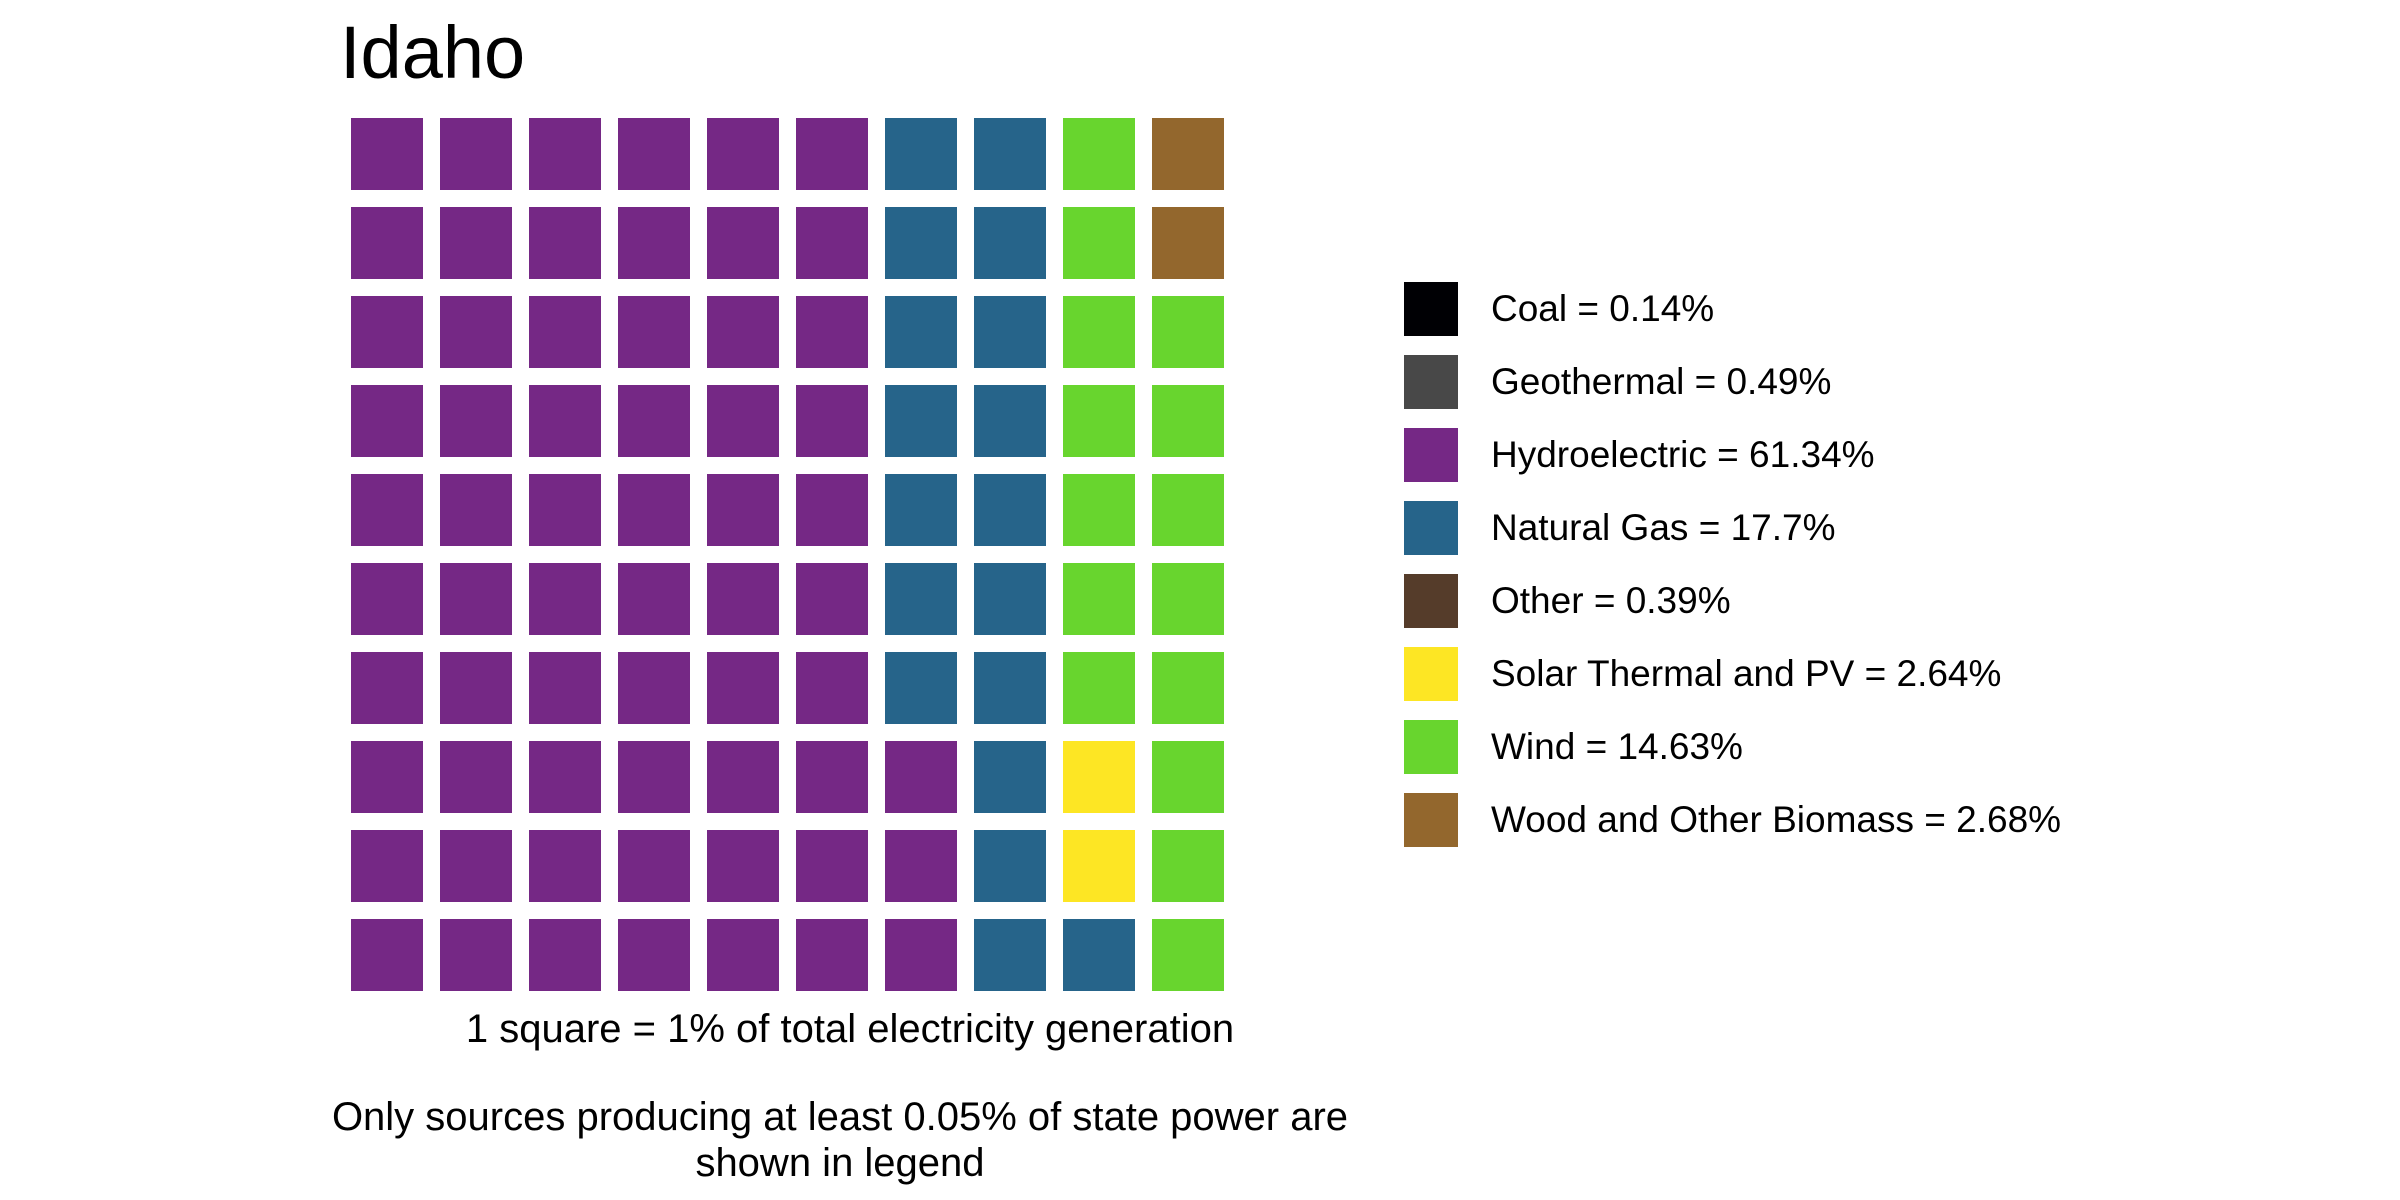 The width and height of the screenshot is (2400, 1200). Describe the element at coordinates (1663, 527) in the screenshot. I see `legend-label: Natural Gas = 17.7%` at that location.